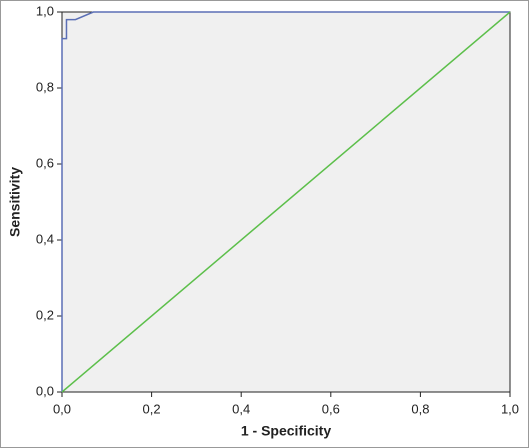 The image size is (529, 448). What do you see at coordinates (62, 408) in the screenshot?
I see `x-tick-label: 0,0` at bounding box center [62, 408].